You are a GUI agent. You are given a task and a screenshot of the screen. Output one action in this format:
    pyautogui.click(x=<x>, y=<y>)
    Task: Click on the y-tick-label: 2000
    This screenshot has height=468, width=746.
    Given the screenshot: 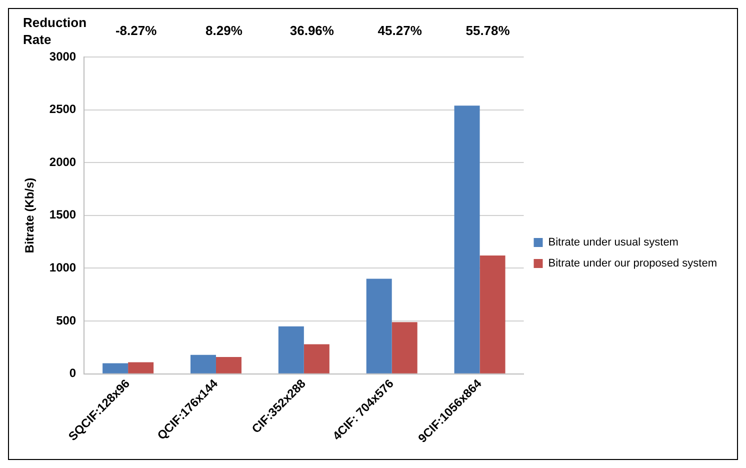 What is the action you would take?
    pyautogui.click(x=62, y=161)
    